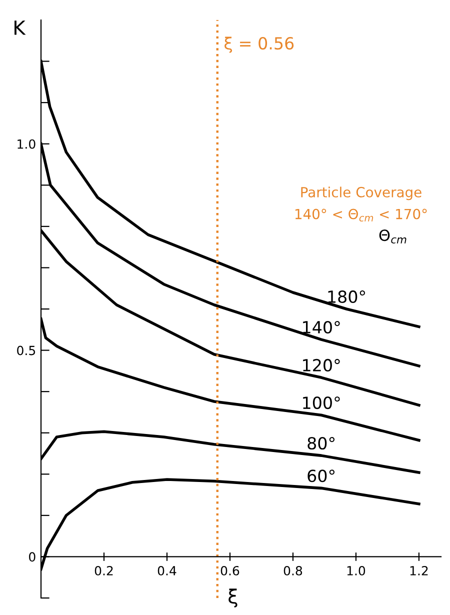 The width and height of the screenshot is (450, 615). What do you see at coordinates (321, 365) in the screenshot?
I see `series-label: 120°` at bounding box center [321, 365].